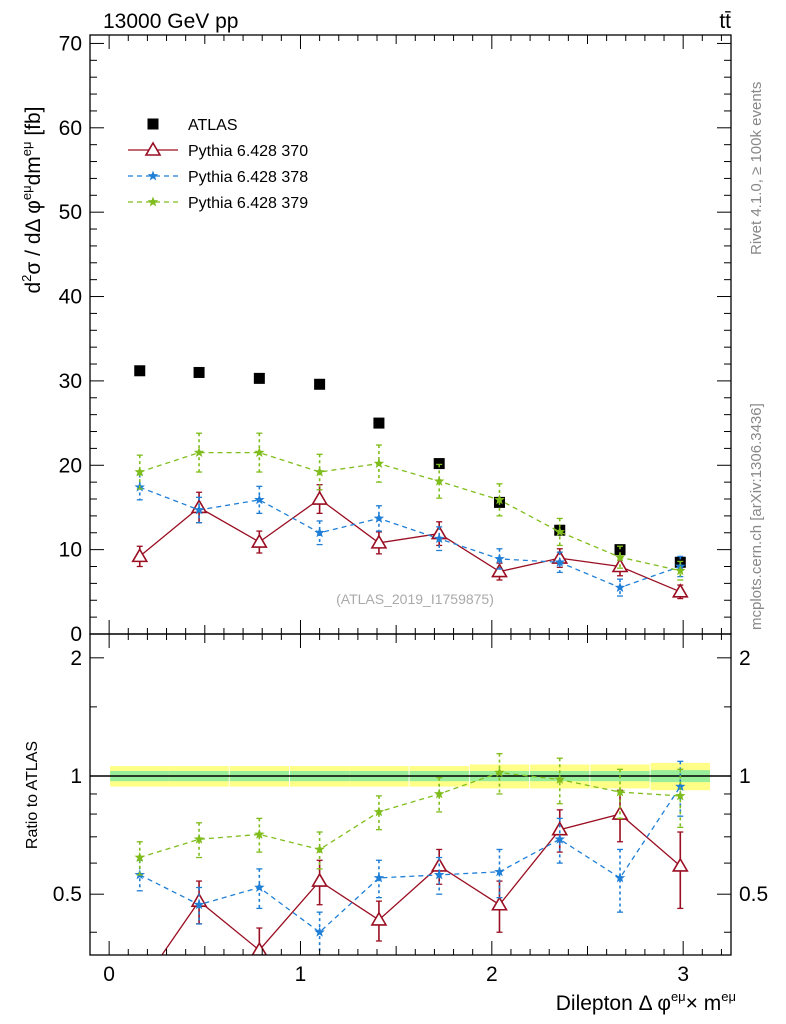 This screenshot has height=1024, width=786. I want to click on header-left-label: 13000 GeV pp, so click(170, 21).